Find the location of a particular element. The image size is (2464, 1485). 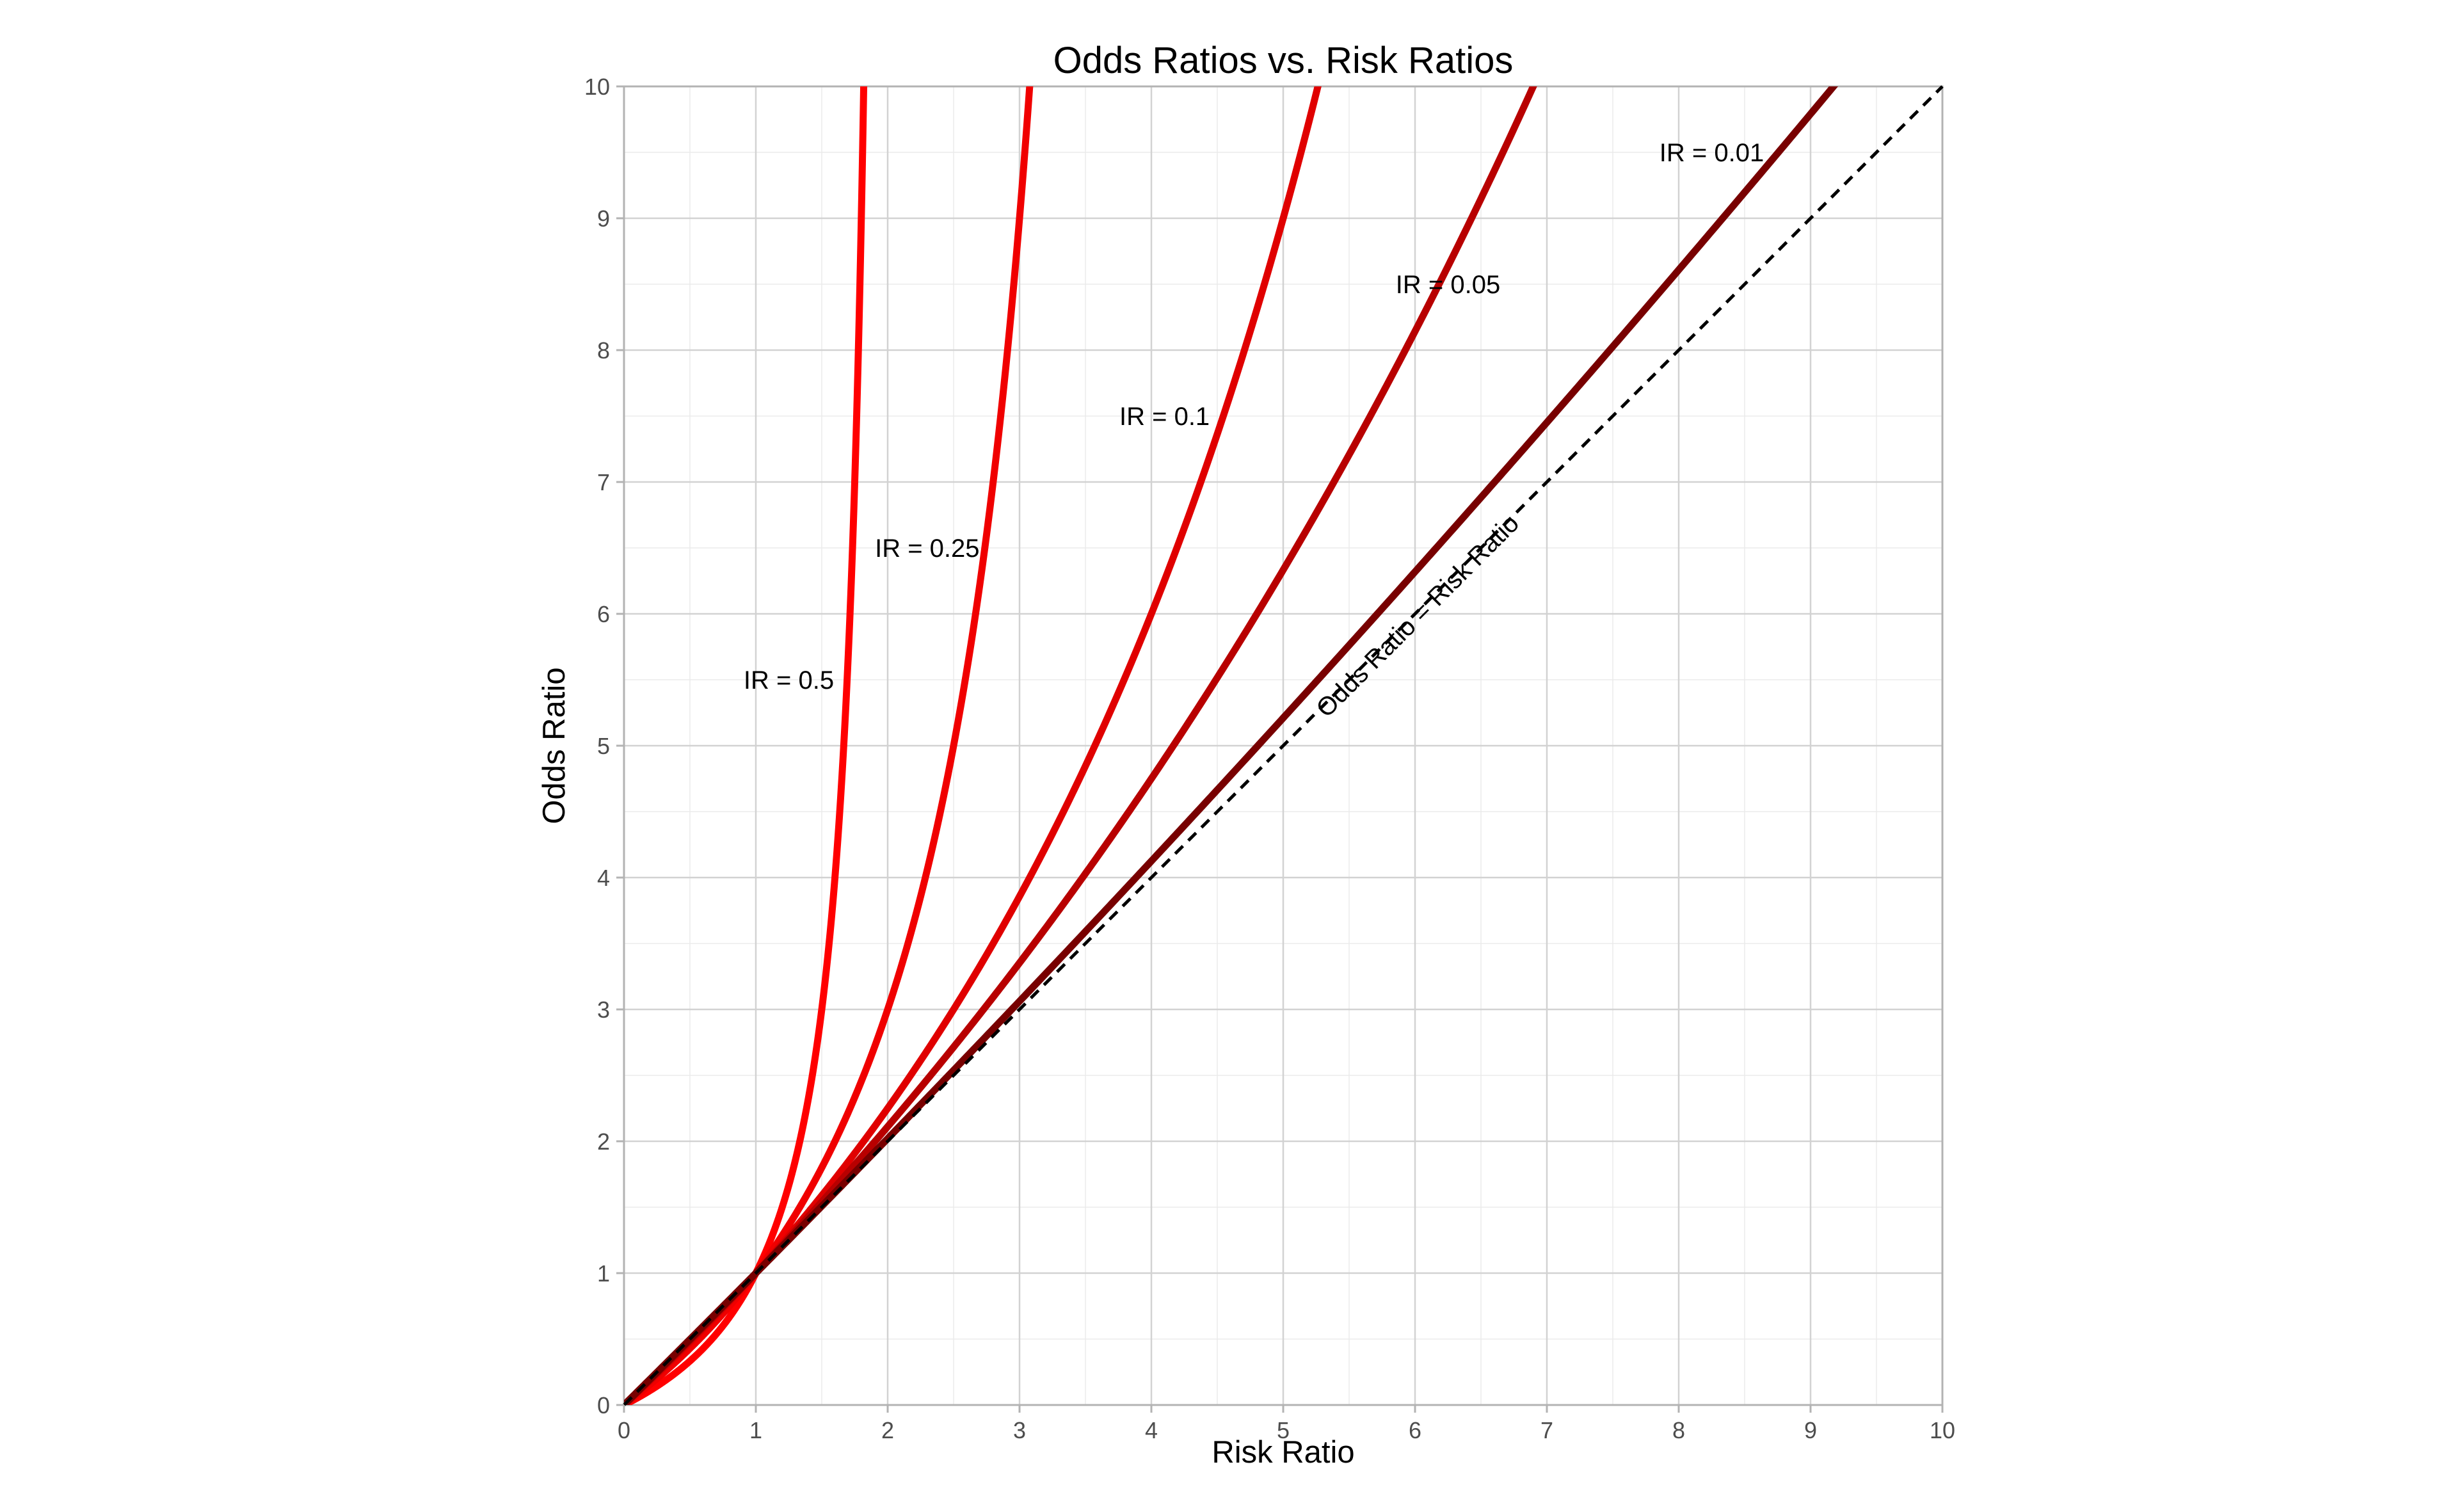

x-tick-label: 7 is located at coordinates (1546, 1430).